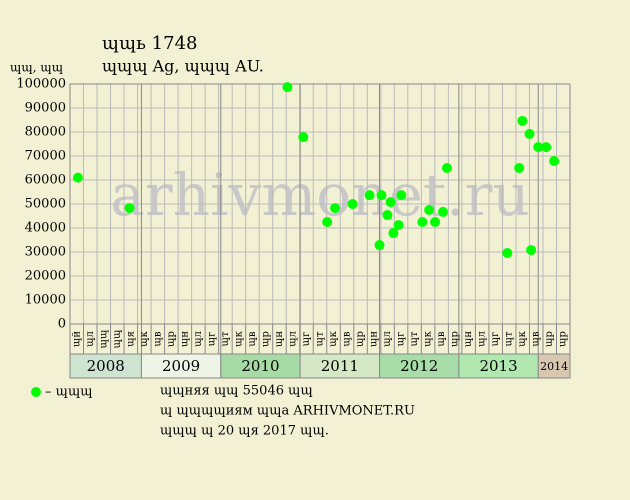 Image resolution: width=630 pixels, height=500 pixels. I want to click on year-label: 2010, so click(260, 366).